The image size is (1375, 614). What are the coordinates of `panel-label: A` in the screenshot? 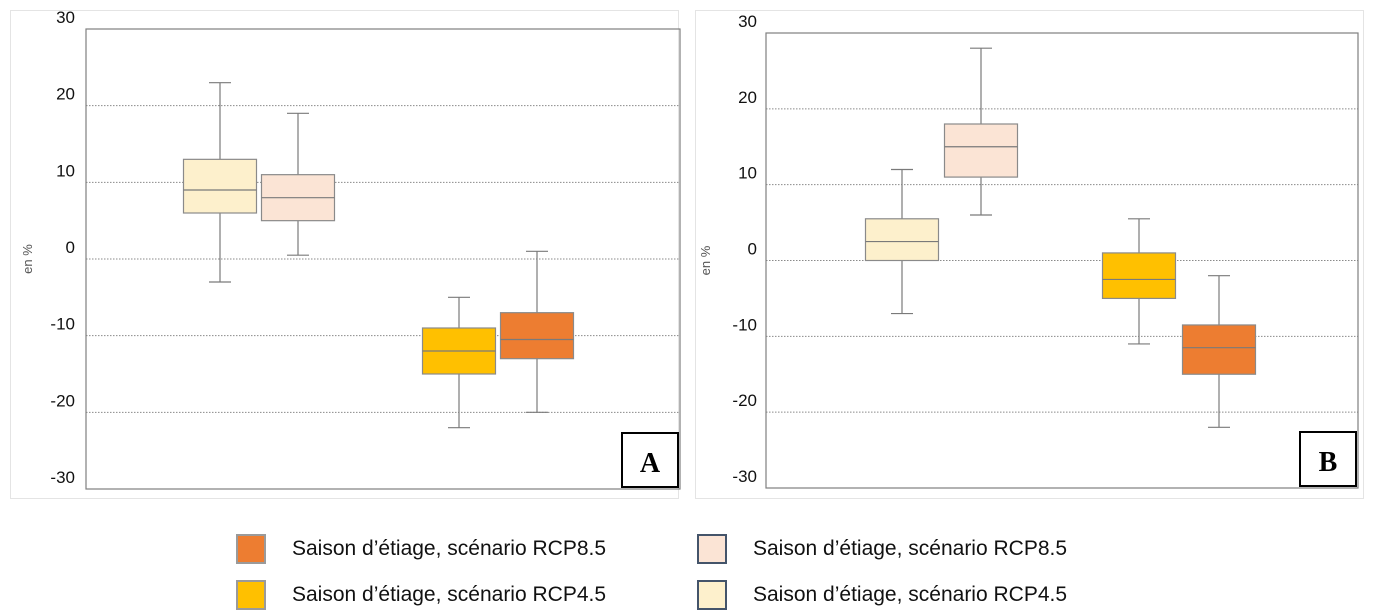 It's located at (650, 460).